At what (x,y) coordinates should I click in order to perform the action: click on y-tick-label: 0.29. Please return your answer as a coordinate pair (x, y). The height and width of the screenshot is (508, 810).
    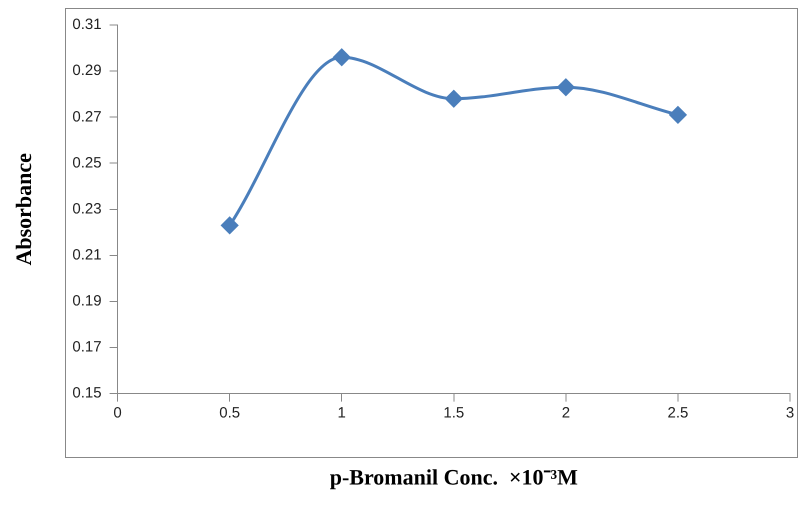
    Looking at the image, I should click on (87, 71).